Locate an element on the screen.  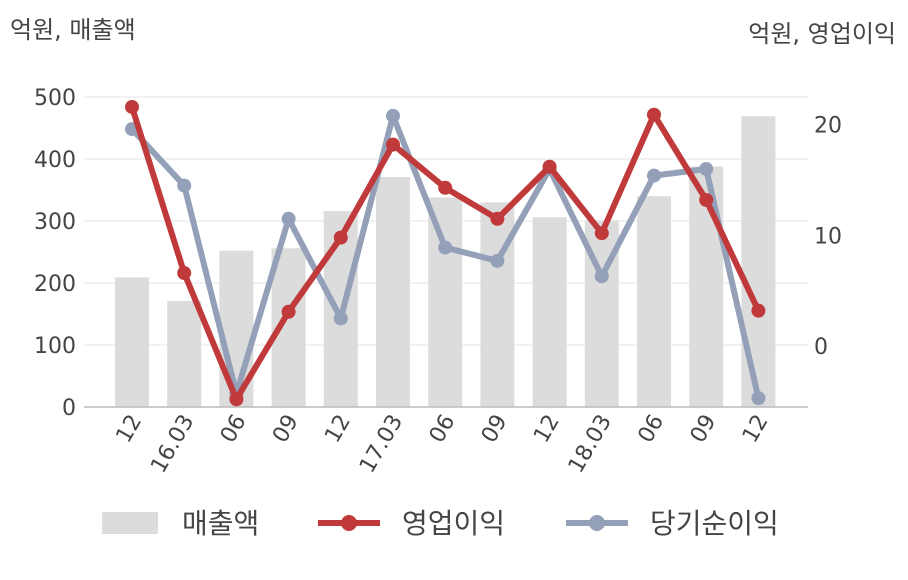
y-left-tick-label: 0 is located at coordinates (69, 408).